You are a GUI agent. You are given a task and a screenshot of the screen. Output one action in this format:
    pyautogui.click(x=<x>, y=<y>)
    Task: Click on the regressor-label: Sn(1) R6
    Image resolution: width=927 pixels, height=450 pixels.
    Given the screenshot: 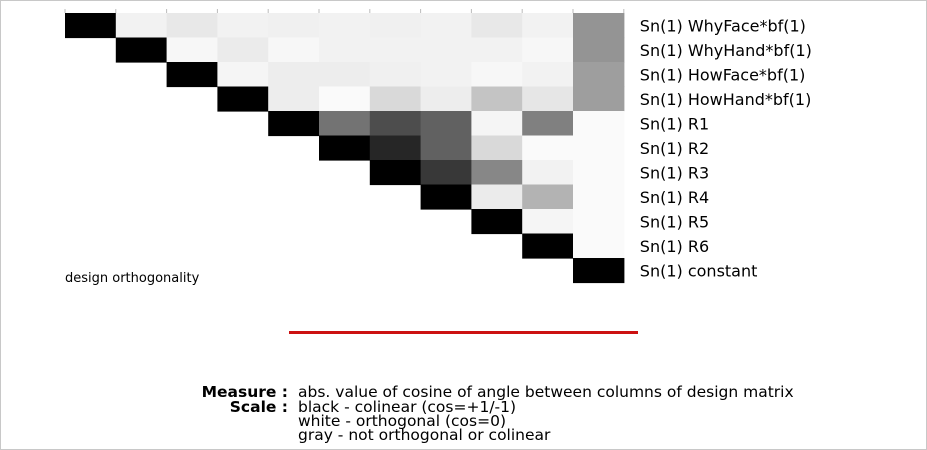 What is the action you would take?
    pyautogui.click(x=674, y=246)
    